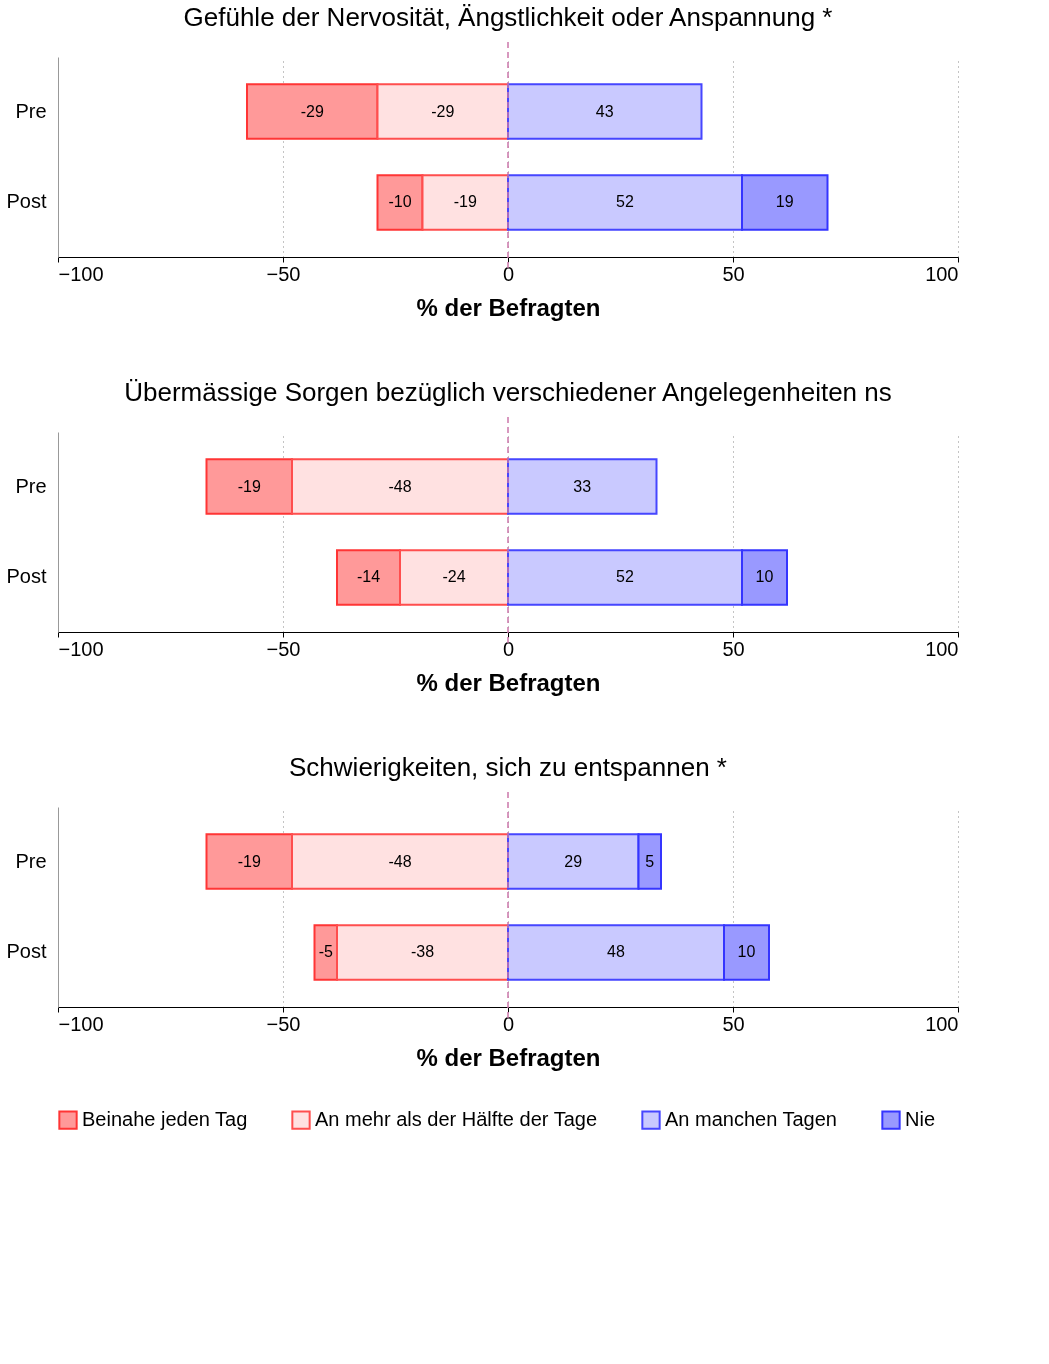  Describe the element at coordinates (784, 202) in the screenshot. I see `data-label: 19` at that location.